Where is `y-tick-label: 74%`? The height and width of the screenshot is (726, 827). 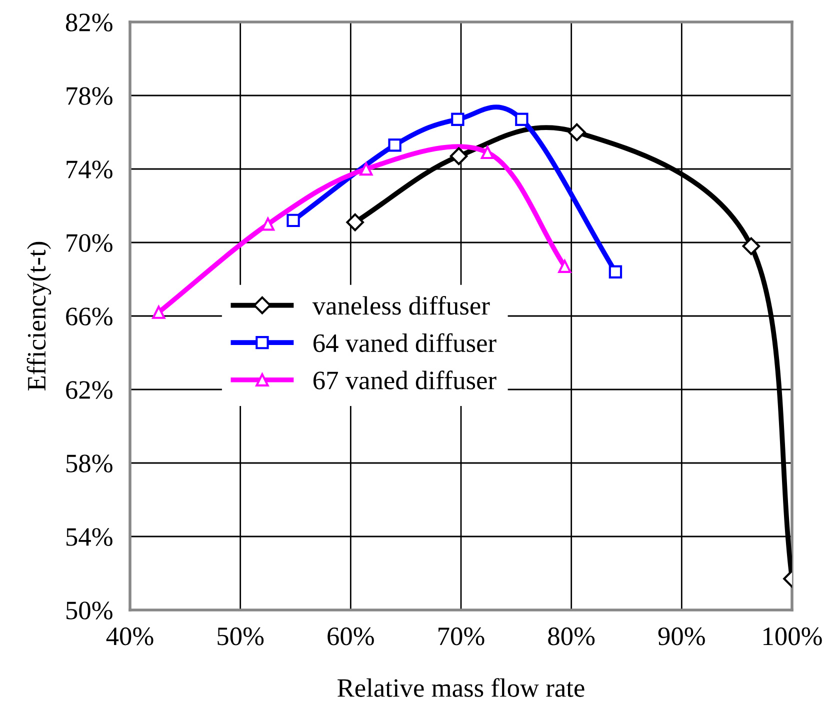 y-tick-label: 74% is located at coordinates (89, 169).